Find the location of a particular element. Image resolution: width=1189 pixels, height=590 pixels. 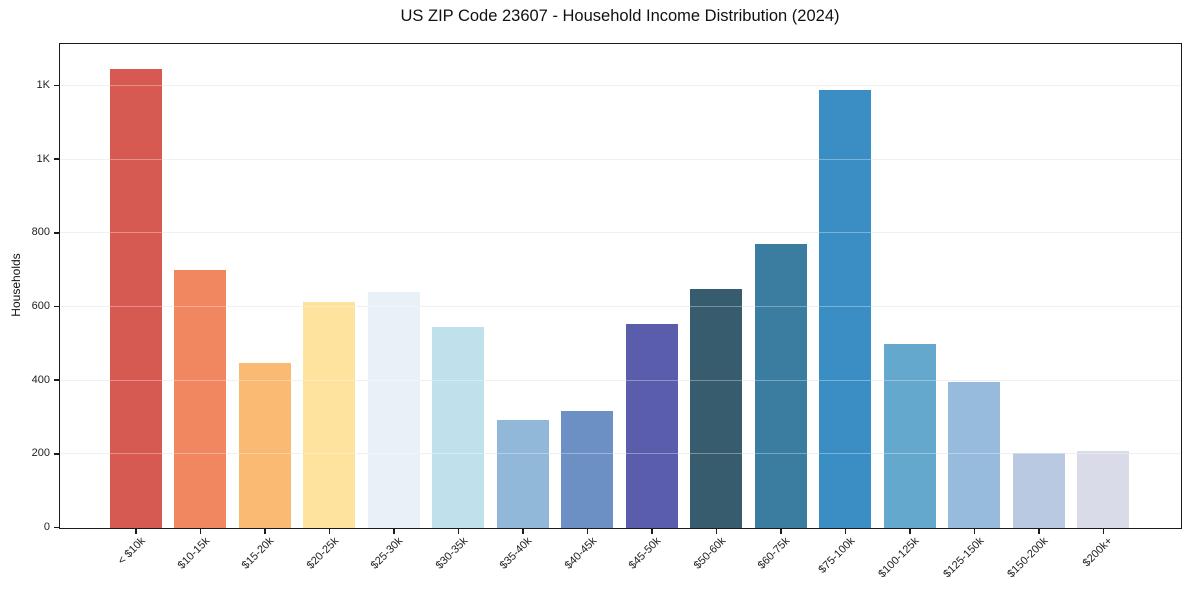

y-tick-label: 600 is located at coordinates (40, 305).